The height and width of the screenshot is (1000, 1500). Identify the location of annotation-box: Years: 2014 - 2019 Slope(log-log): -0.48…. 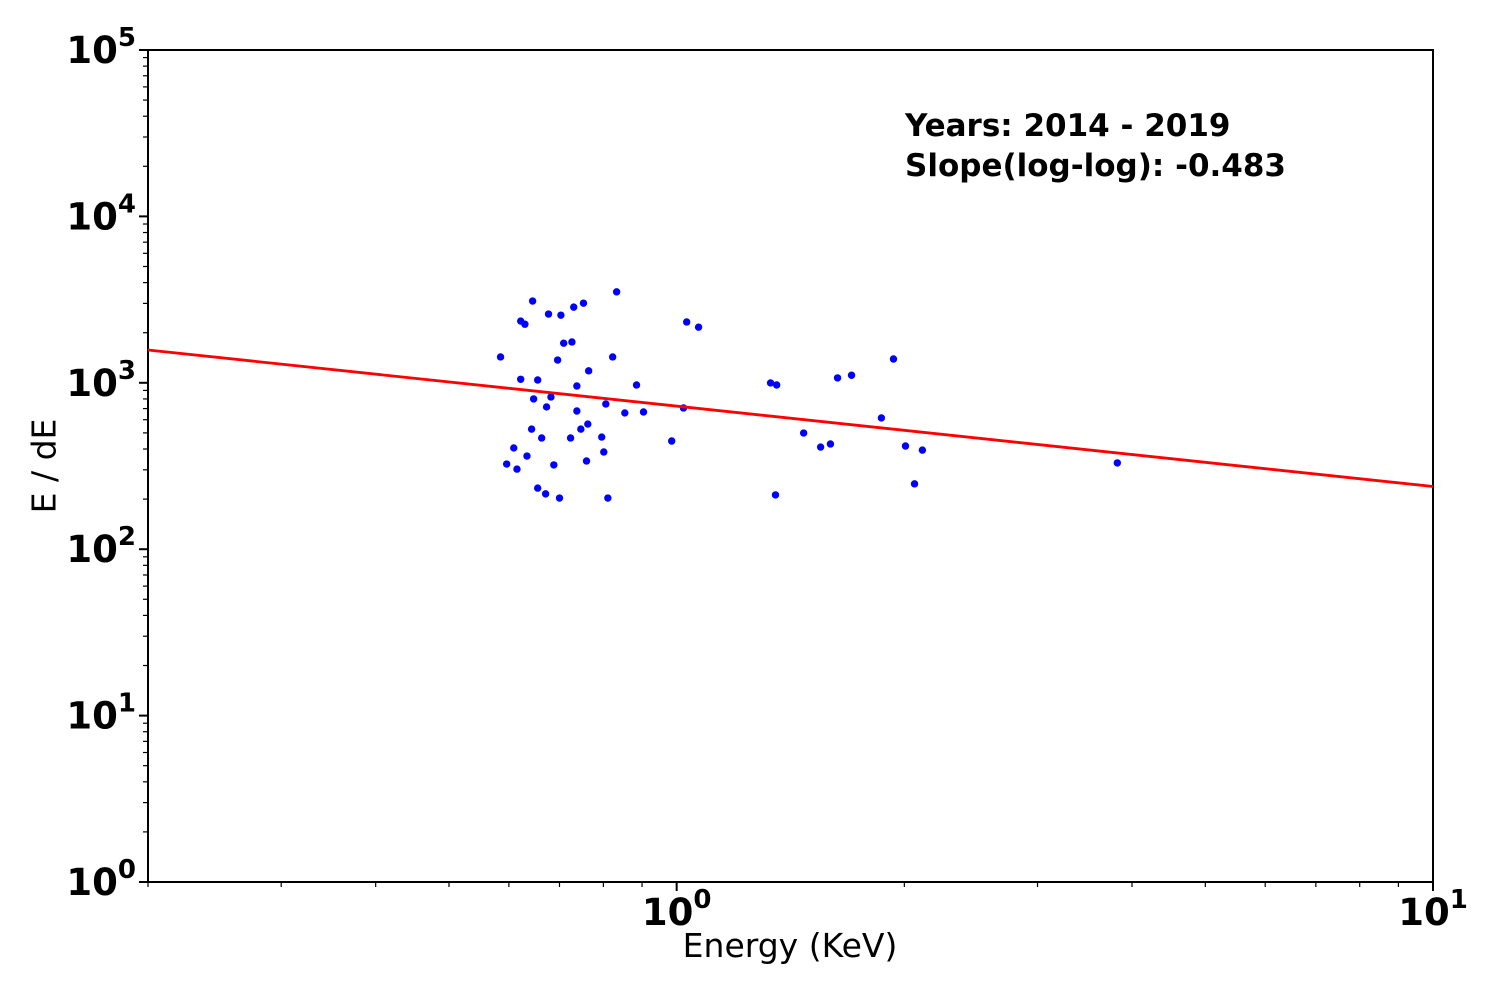
(1095, 146).